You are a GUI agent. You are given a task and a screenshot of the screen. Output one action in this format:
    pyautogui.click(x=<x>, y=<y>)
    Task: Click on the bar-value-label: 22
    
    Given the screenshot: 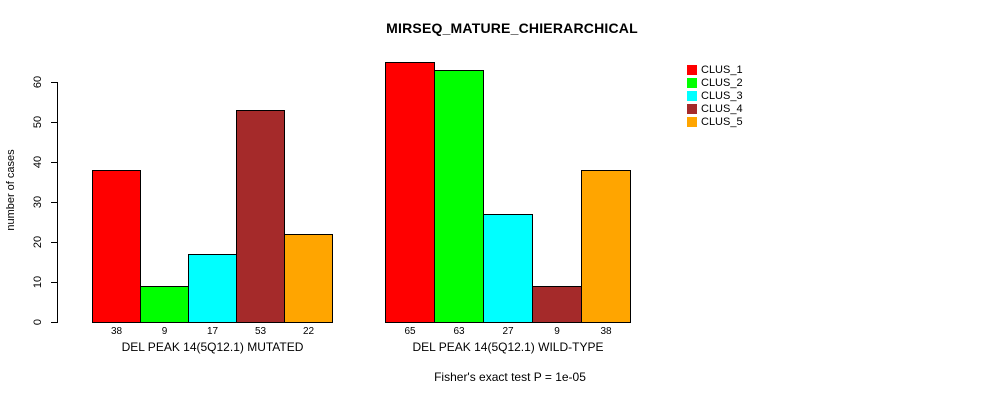 What is the action you would take?
    pyautogui.click(x=308, y=331)
    